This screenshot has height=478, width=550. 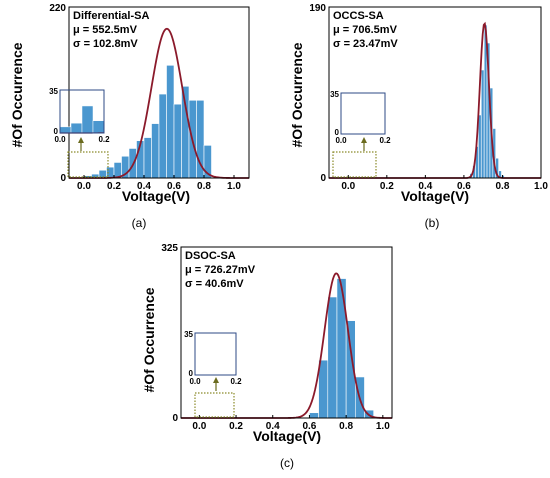 What do you see at coordinates (287, 463) in the screenshot?
I see `panel-label: (c)` at bounding box center [287, 463].